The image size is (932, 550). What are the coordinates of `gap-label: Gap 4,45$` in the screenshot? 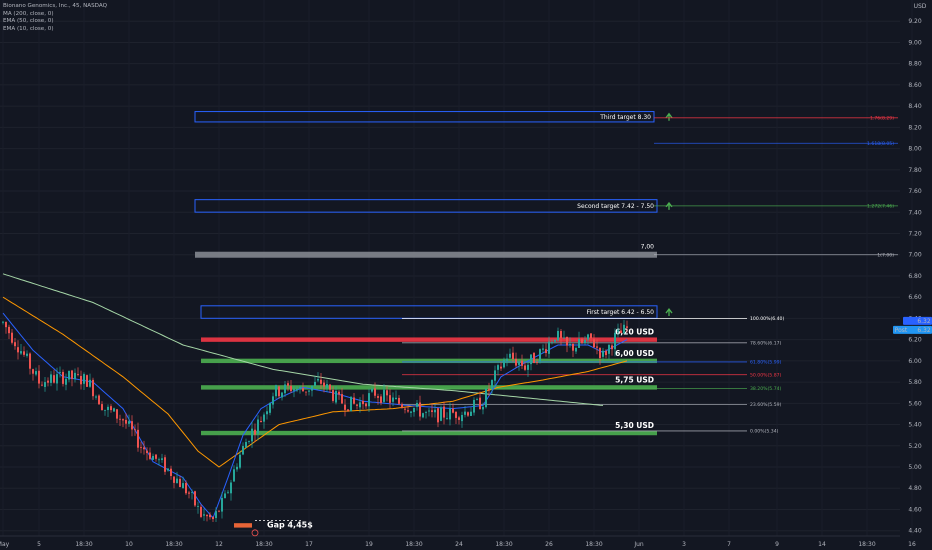 It's located at (290, 524).